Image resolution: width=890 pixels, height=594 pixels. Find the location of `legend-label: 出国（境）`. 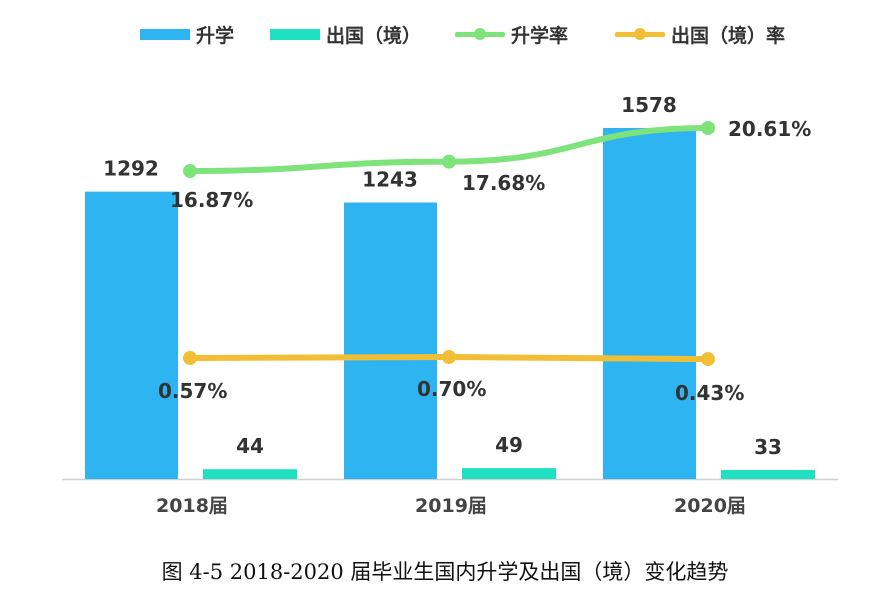

legend-label: 出国（境） is located at coordinates (374, 35).